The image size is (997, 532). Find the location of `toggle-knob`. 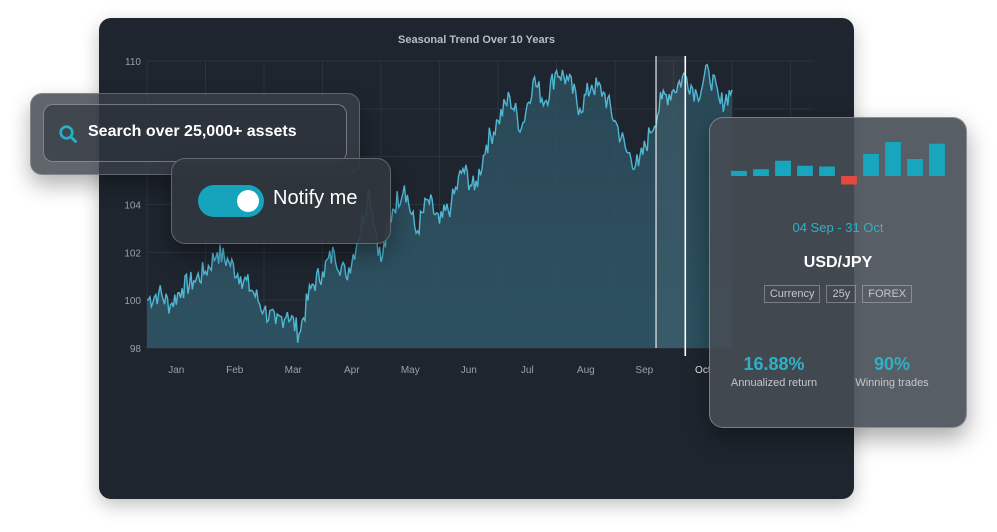

toggle-knob is located at coordinates (248, 201).